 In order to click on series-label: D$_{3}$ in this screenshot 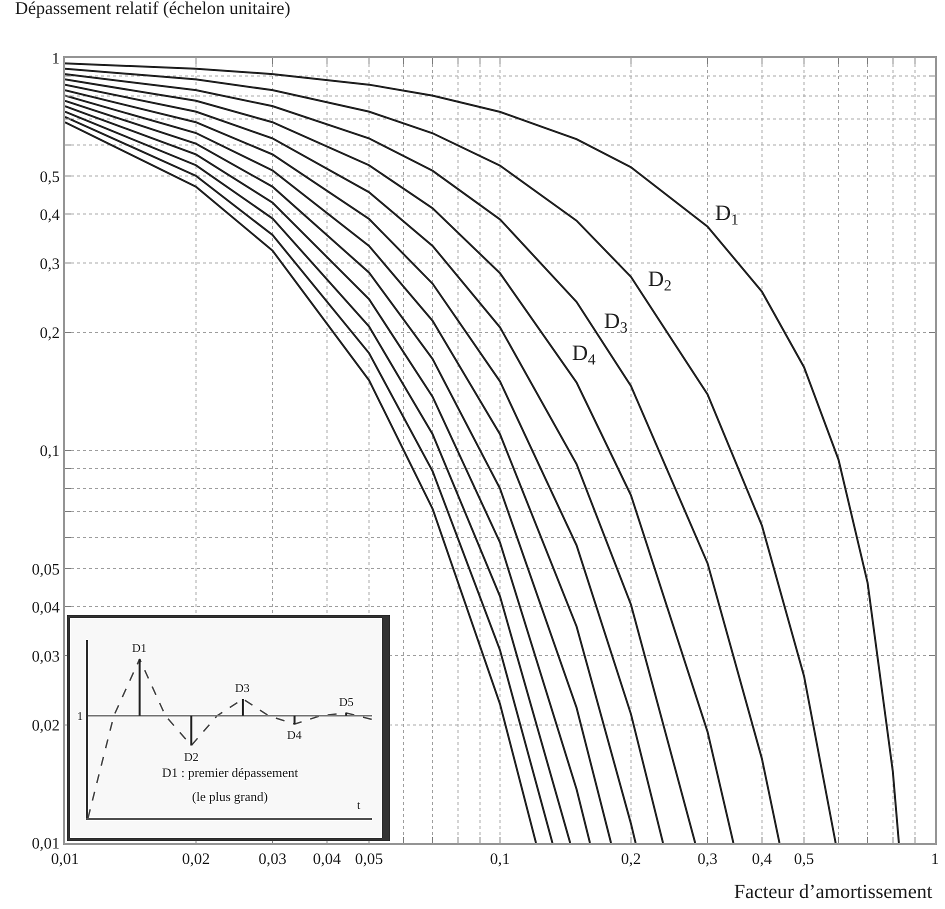, I will do `click(616, 322)`.